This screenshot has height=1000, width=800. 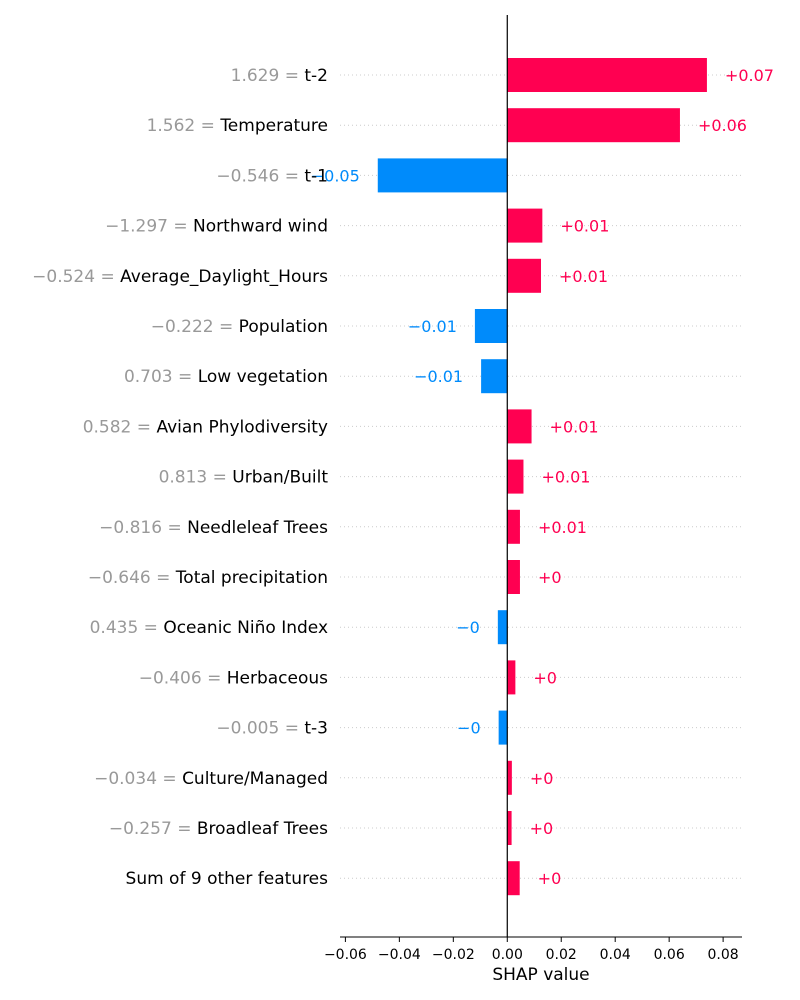 I want to click on feature-label: −0.816 = Needleleaf Trees, so click(x=213, y=528).